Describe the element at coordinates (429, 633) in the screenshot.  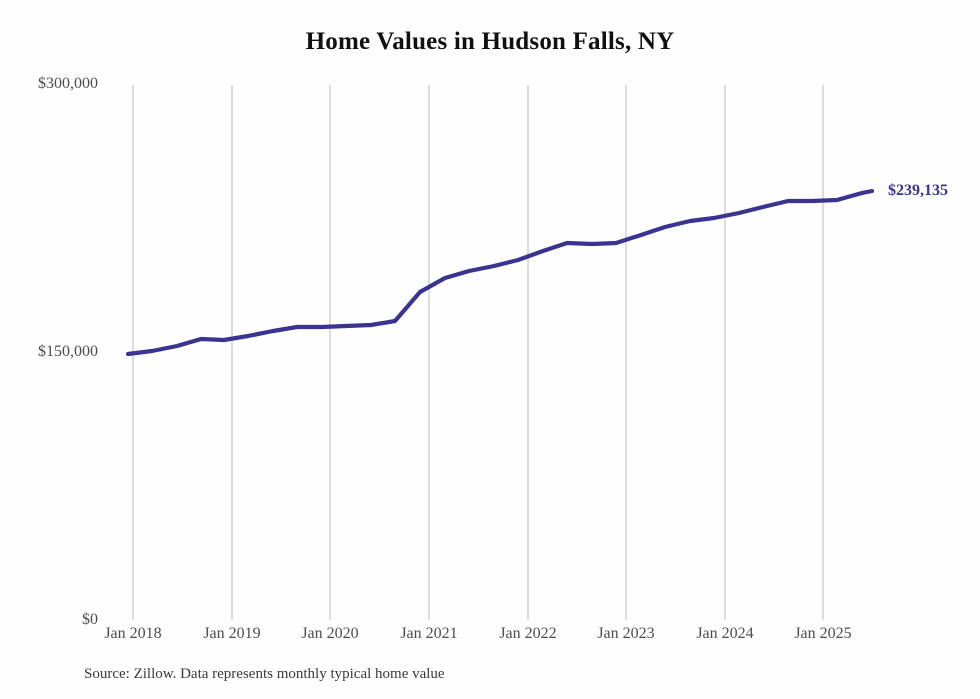
I see `x-tick-label-jan-2021: Jan 2021` at that location.